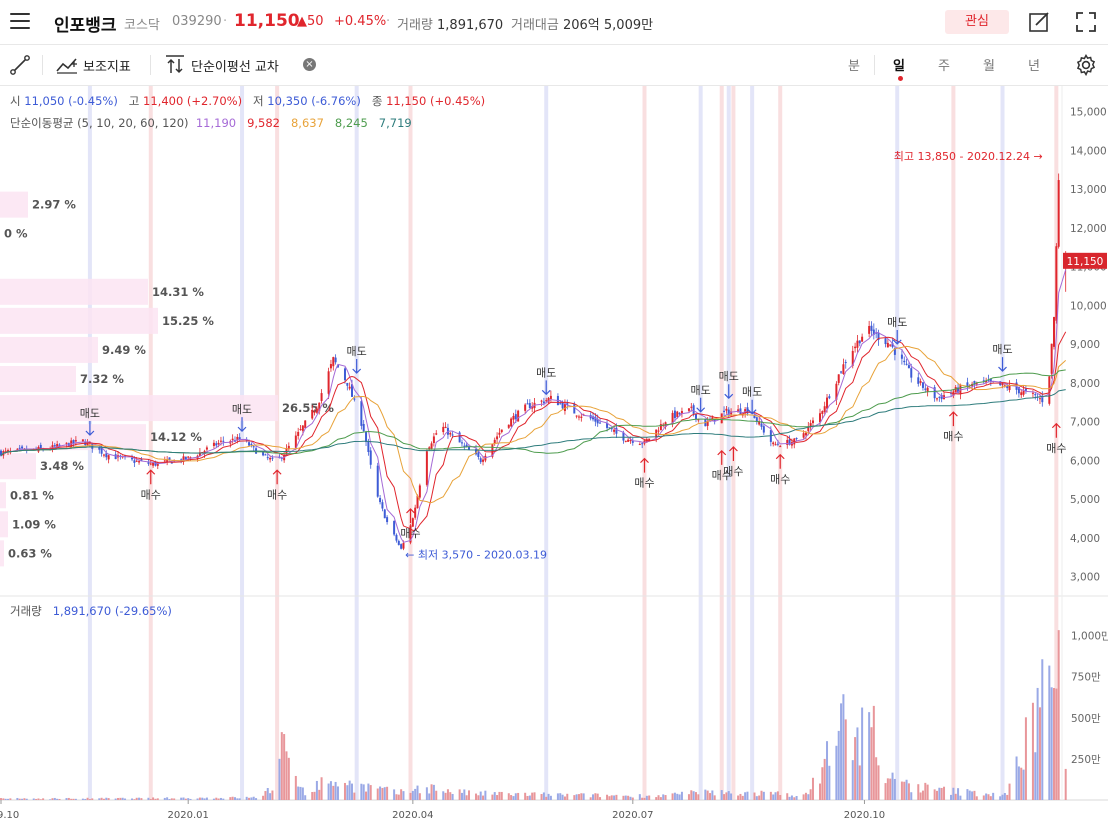 The height and width of the screenshot is (829, 1108). Describe the element at coordinates (554, 65) in the screenshot. I see `chart-toolbar: 보조지표 단순이평선 교차 × 분 일 주 월 년` at that location.